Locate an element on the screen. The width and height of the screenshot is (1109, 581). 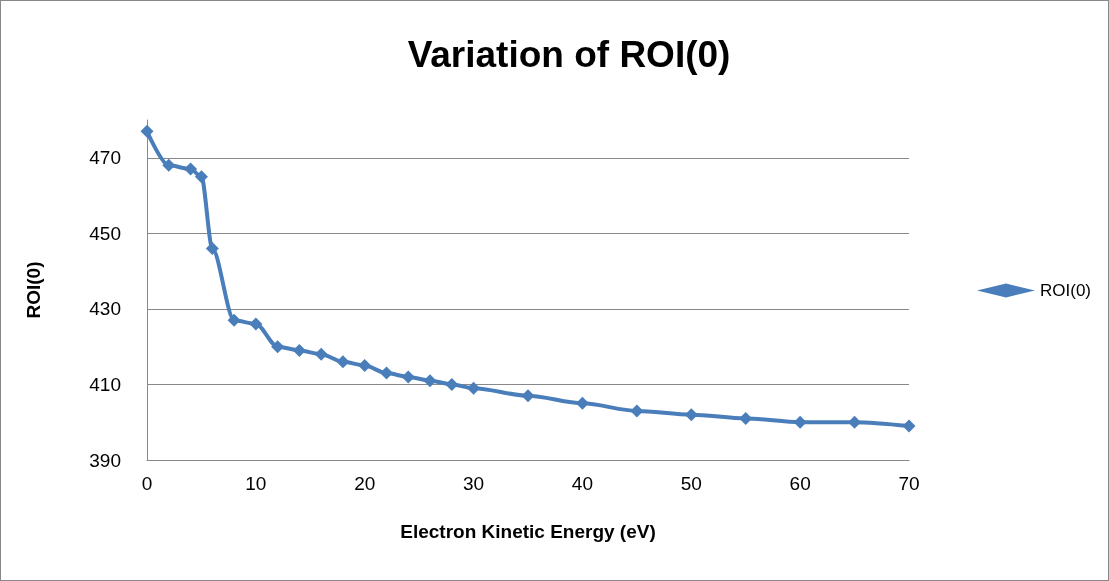
chart-title: Variation of ROI(0) is located at coordinates (569, 54).